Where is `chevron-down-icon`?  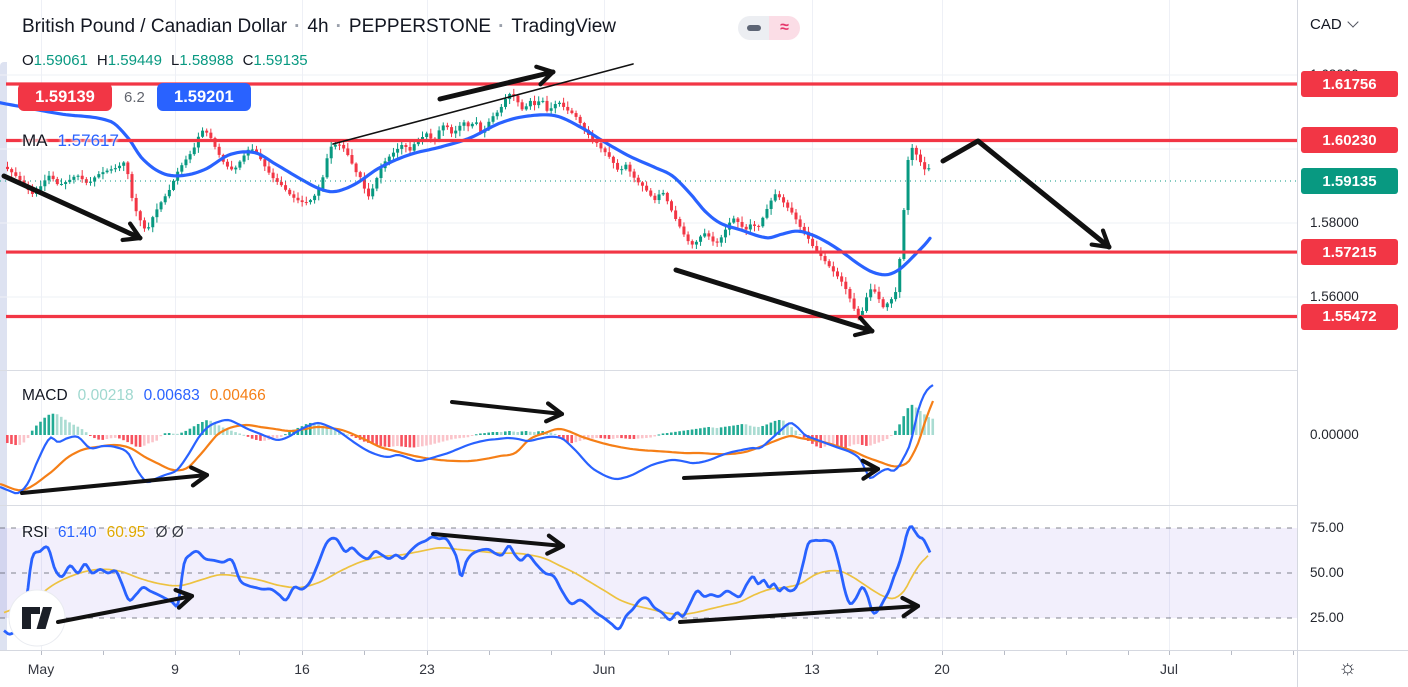 chevron-down-icon is located at coordinates (1353, 22).